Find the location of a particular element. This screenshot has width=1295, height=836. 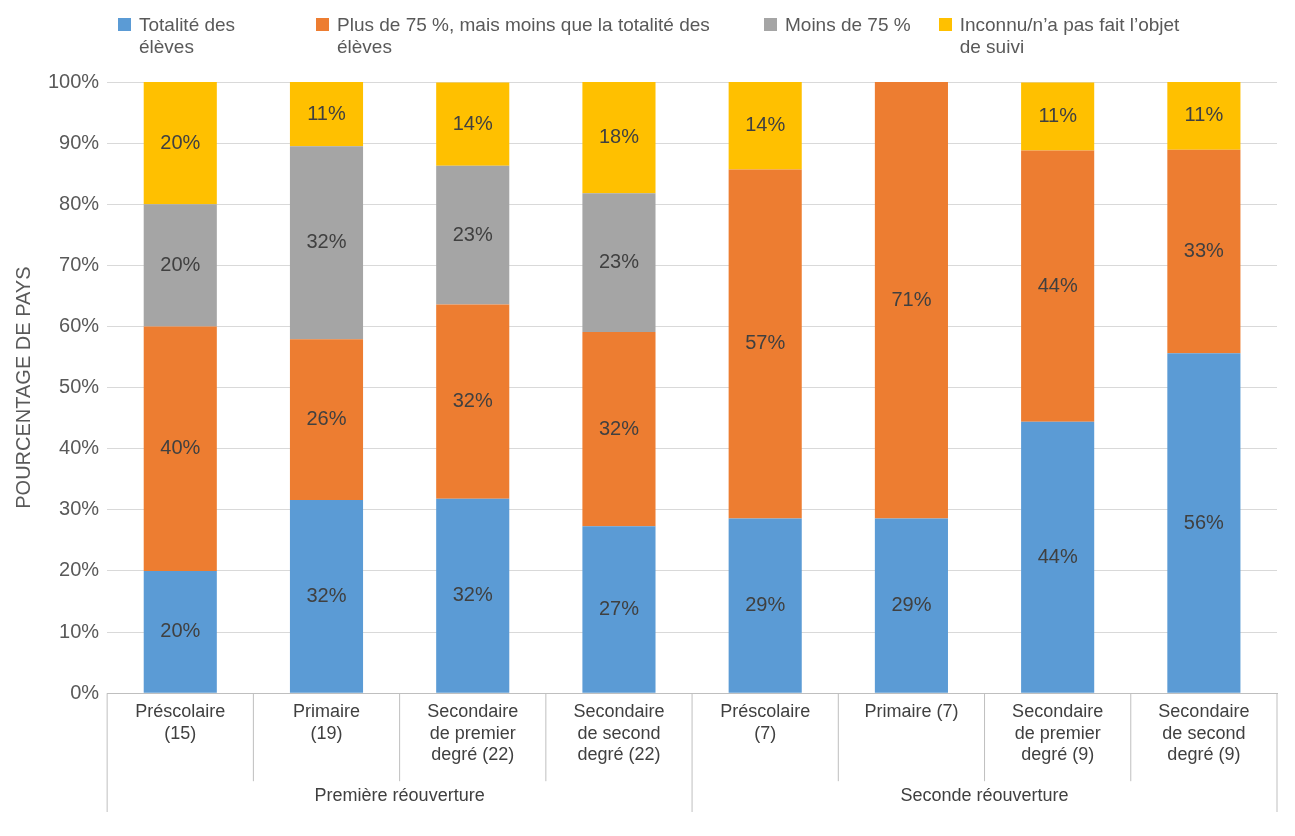

data-label: 57% is located at coordinates (765, 342).